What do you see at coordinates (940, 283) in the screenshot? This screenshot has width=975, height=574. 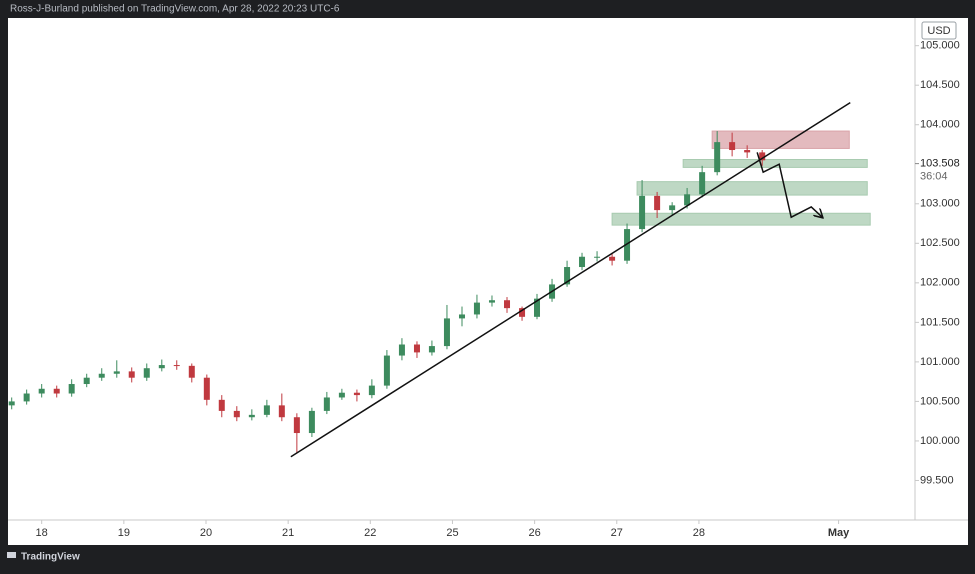 I see `y-tick-label: 102.000` at bounding box center [940, 283].